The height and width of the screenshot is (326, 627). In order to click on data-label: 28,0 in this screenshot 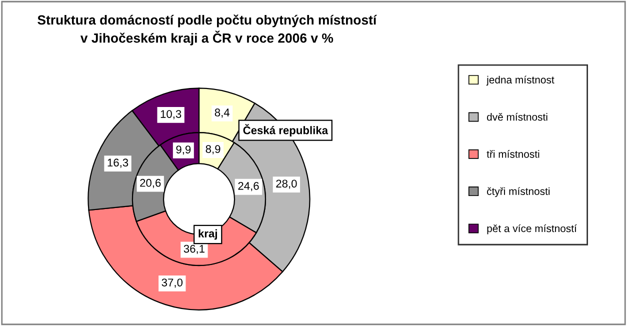, I will do `click(286, 184)`.